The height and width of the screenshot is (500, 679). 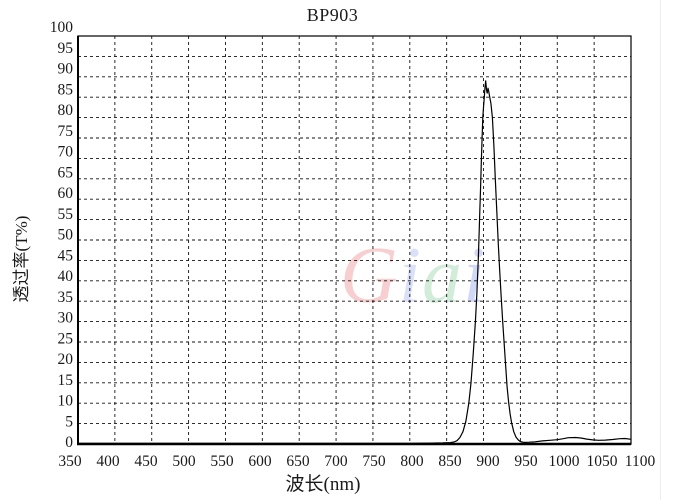 What do you see at coordinates (298, 461) in the screenshot?
I see `x-tick-label: 650` at bounding box center [298, 461].